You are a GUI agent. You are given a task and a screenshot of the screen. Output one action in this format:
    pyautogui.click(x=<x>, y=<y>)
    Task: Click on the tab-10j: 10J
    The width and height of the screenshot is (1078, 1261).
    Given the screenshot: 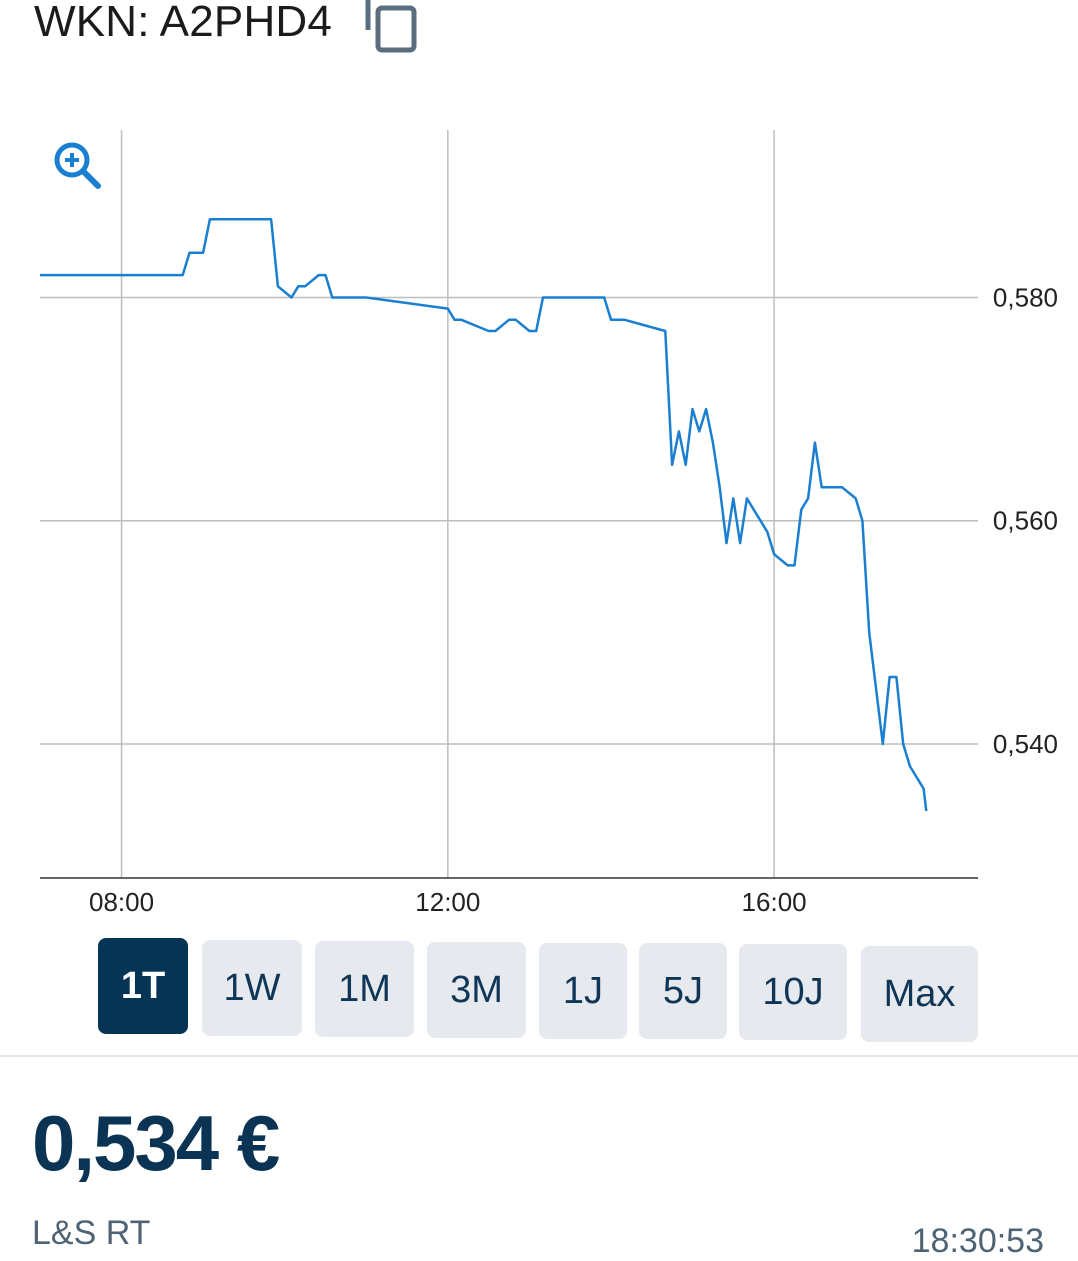 What is the action you would take?
    pyautogui.click(x=793, y=992)
    